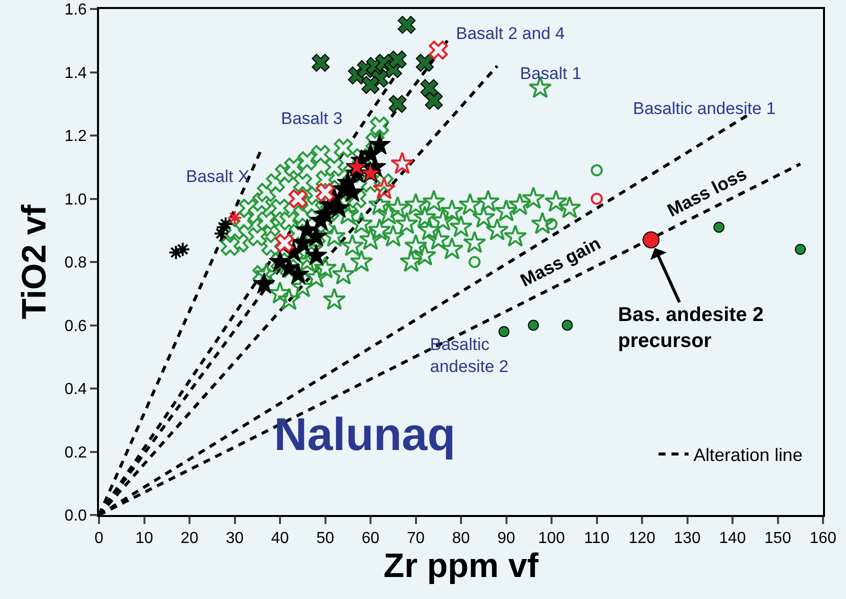 The width and height of the screenshot is (846, 599). Describe the element at coordinates (551, 73) in the screenshot. I see `annotation: Basalt 1` at that location.